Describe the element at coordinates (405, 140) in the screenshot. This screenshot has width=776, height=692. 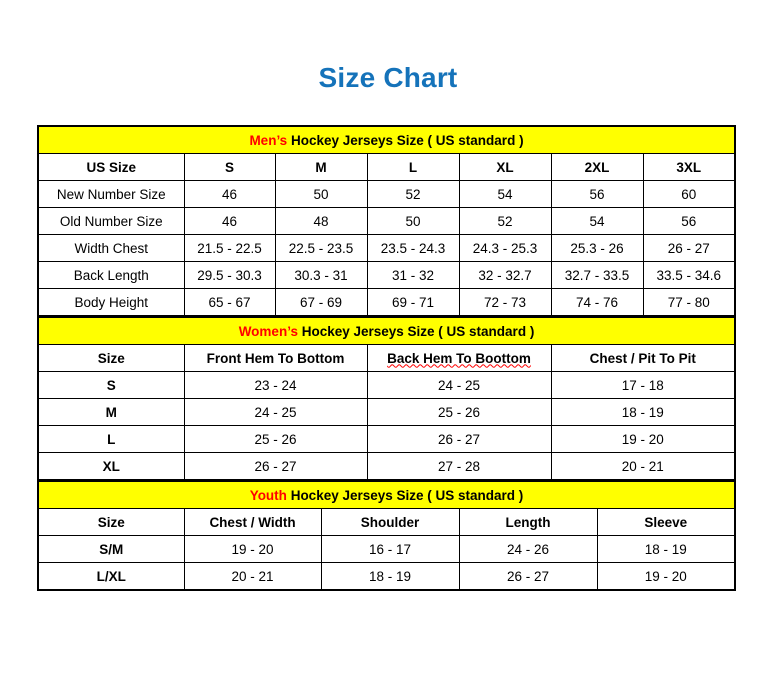
I see `mens-banner-rest: Hockey Jerseys Size ( US standard )` at that location.